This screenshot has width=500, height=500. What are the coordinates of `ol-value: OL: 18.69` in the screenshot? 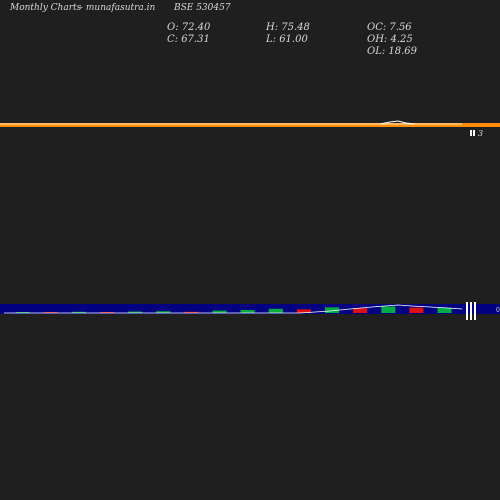 It's located at (392, 51).